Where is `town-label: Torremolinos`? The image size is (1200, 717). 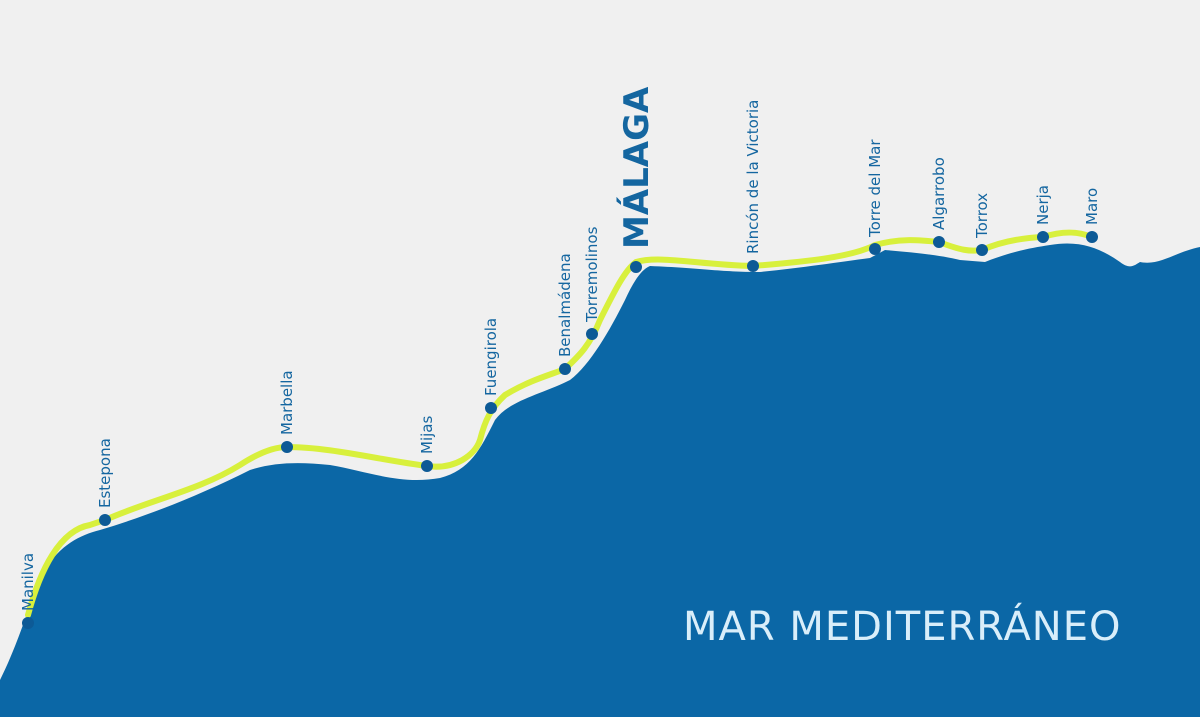 town-label: Torremolinos is located at coordinates (592, 274).